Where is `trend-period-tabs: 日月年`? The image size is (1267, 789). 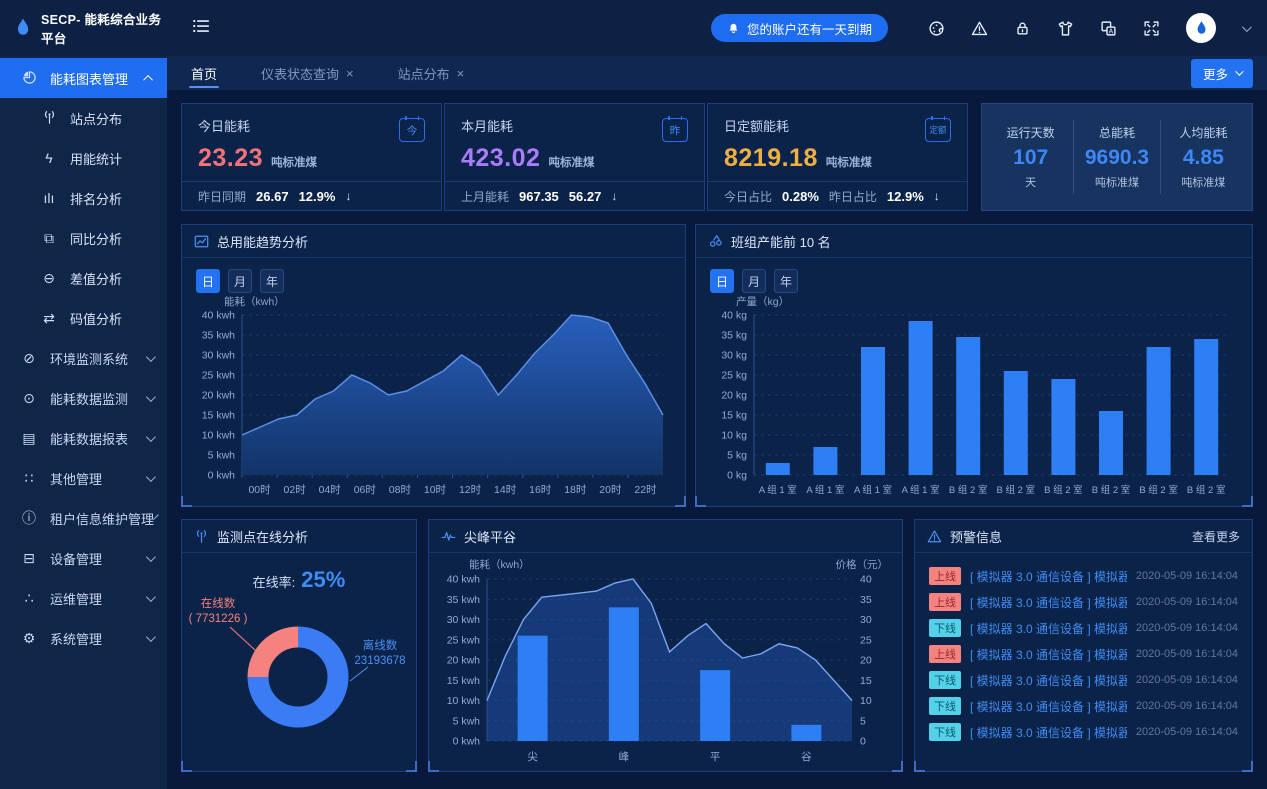 trend-period-tabs: 日月年 is located at coordinates (440, 281).